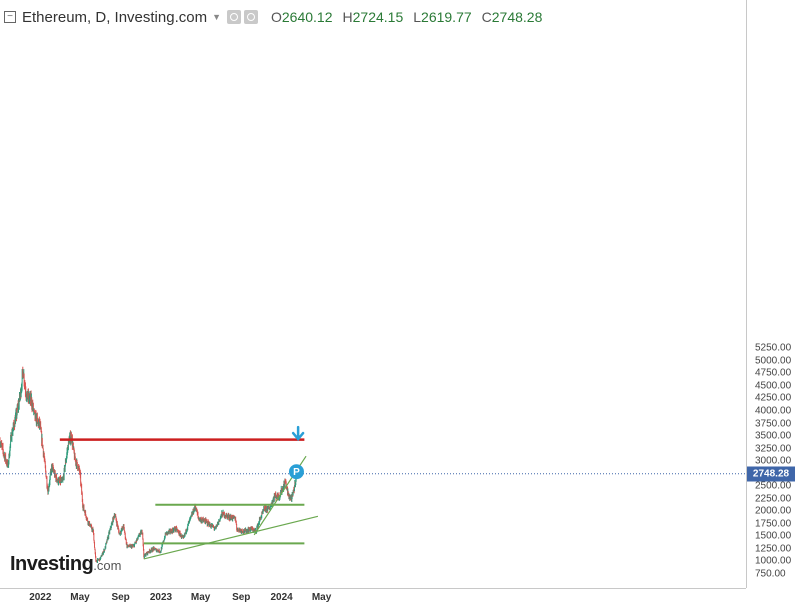 The image size is (797, 608). What do you see at coordinates (251, 17) in the screenshot?
I see `gear-icon` at bounding box center [251, 17].